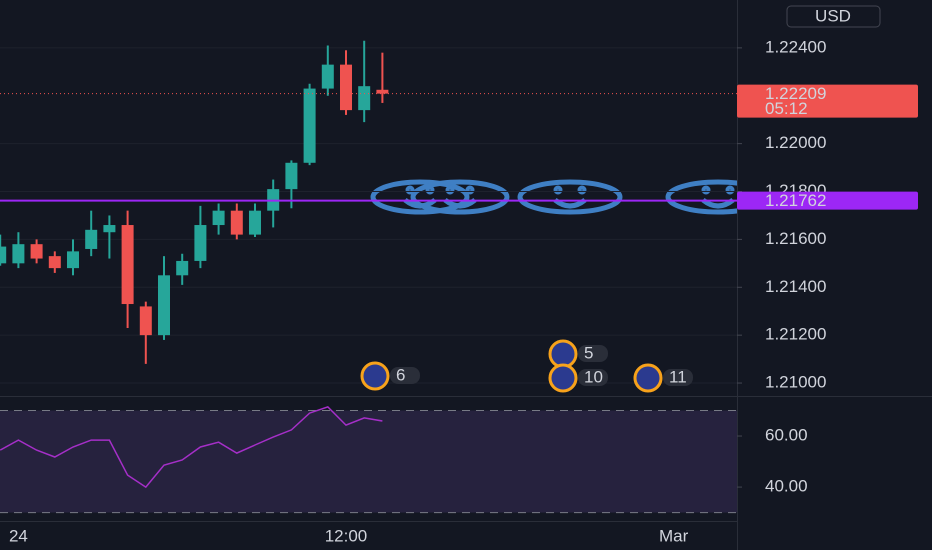 The width and height of the screenshot is (932, 550). I want to click on smiley, so click(570, 197).